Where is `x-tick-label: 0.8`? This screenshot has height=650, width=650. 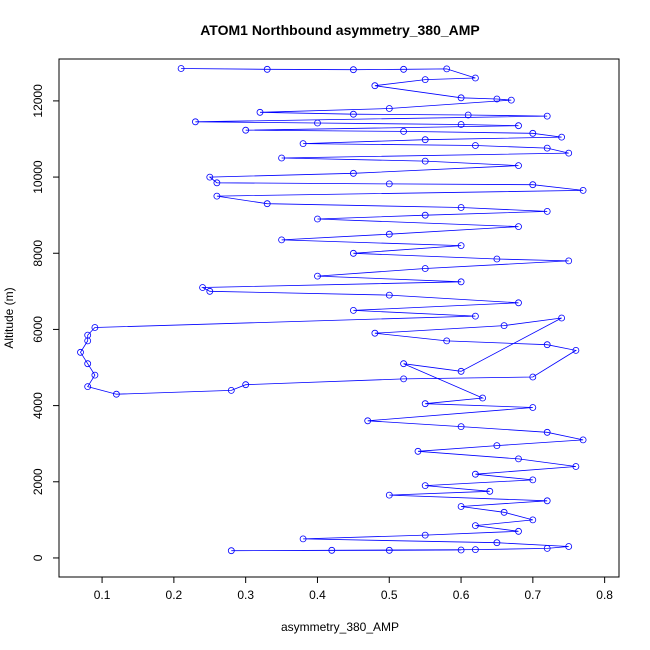 x-tick-label: 0.8 is located at coordinates (604, 595).